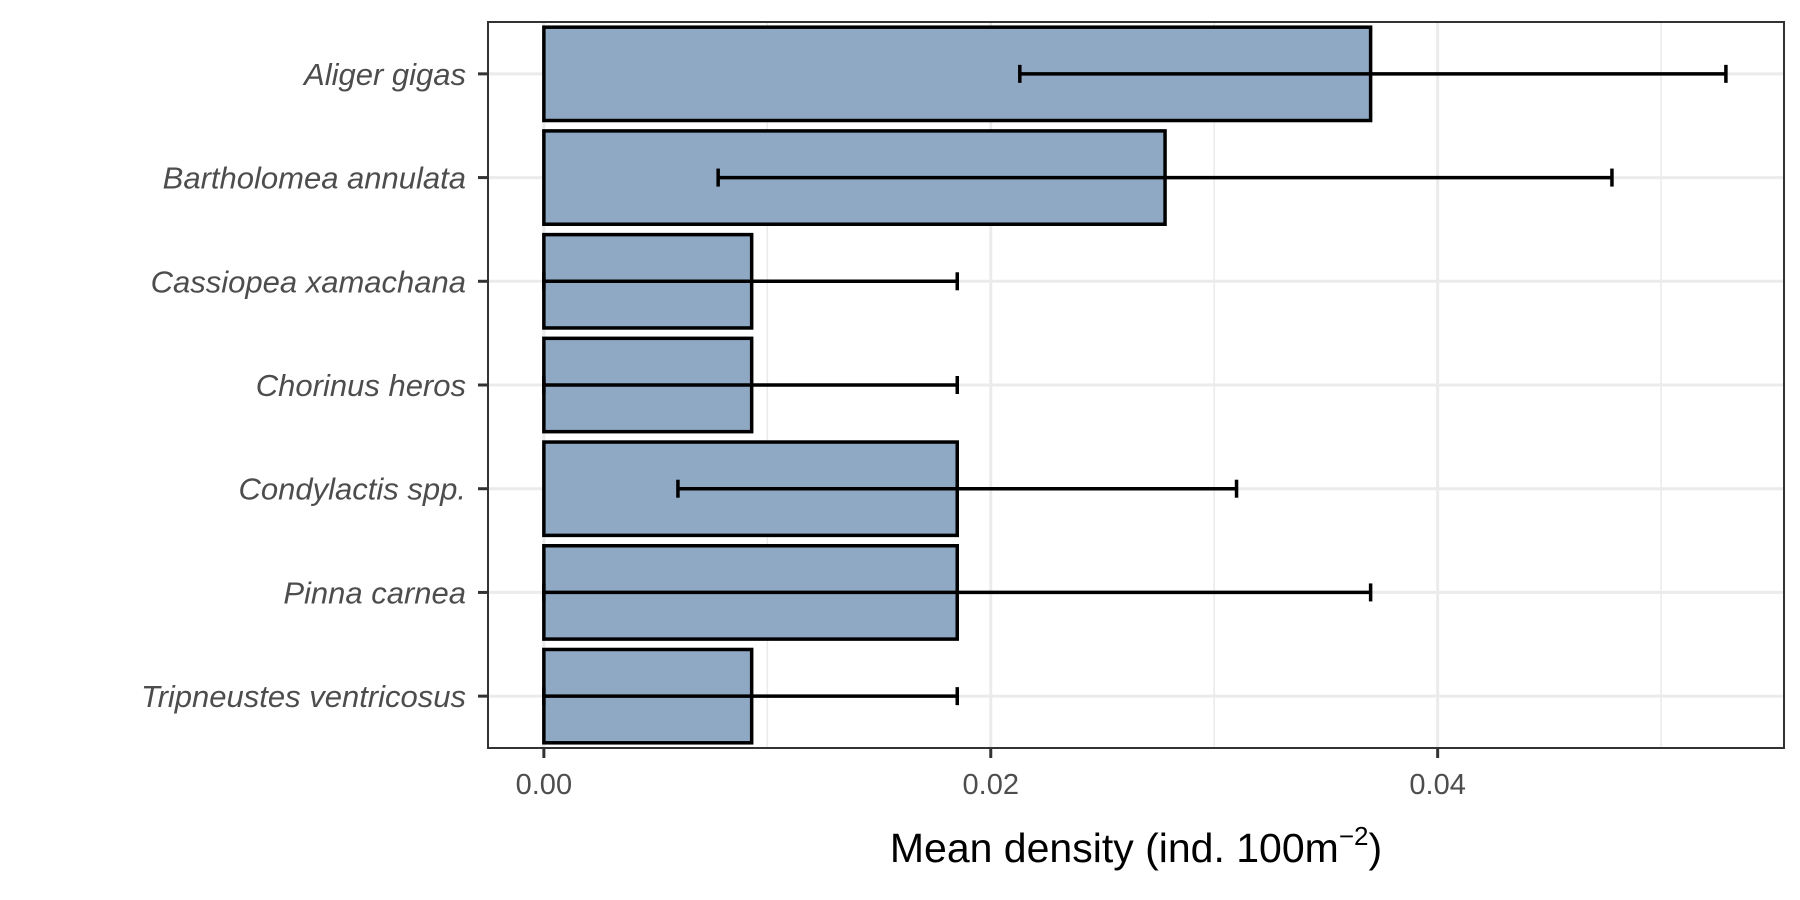  I want to click on x-axis: 0.00 0.02 0.04, so click(991, 774).